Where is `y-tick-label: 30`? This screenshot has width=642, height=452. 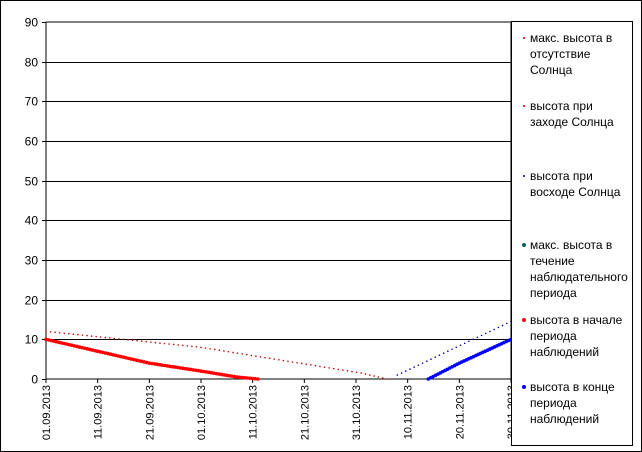 y-tick-label: 30 is located at coordinates (32, 261).